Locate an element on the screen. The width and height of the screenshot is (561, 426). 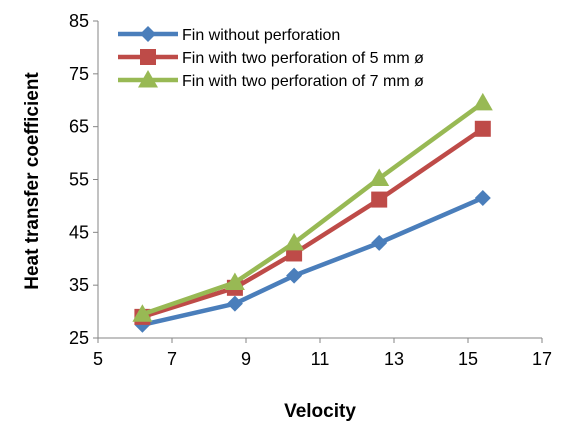
x-tick-label: 7 is located at coordinates (172, 359).